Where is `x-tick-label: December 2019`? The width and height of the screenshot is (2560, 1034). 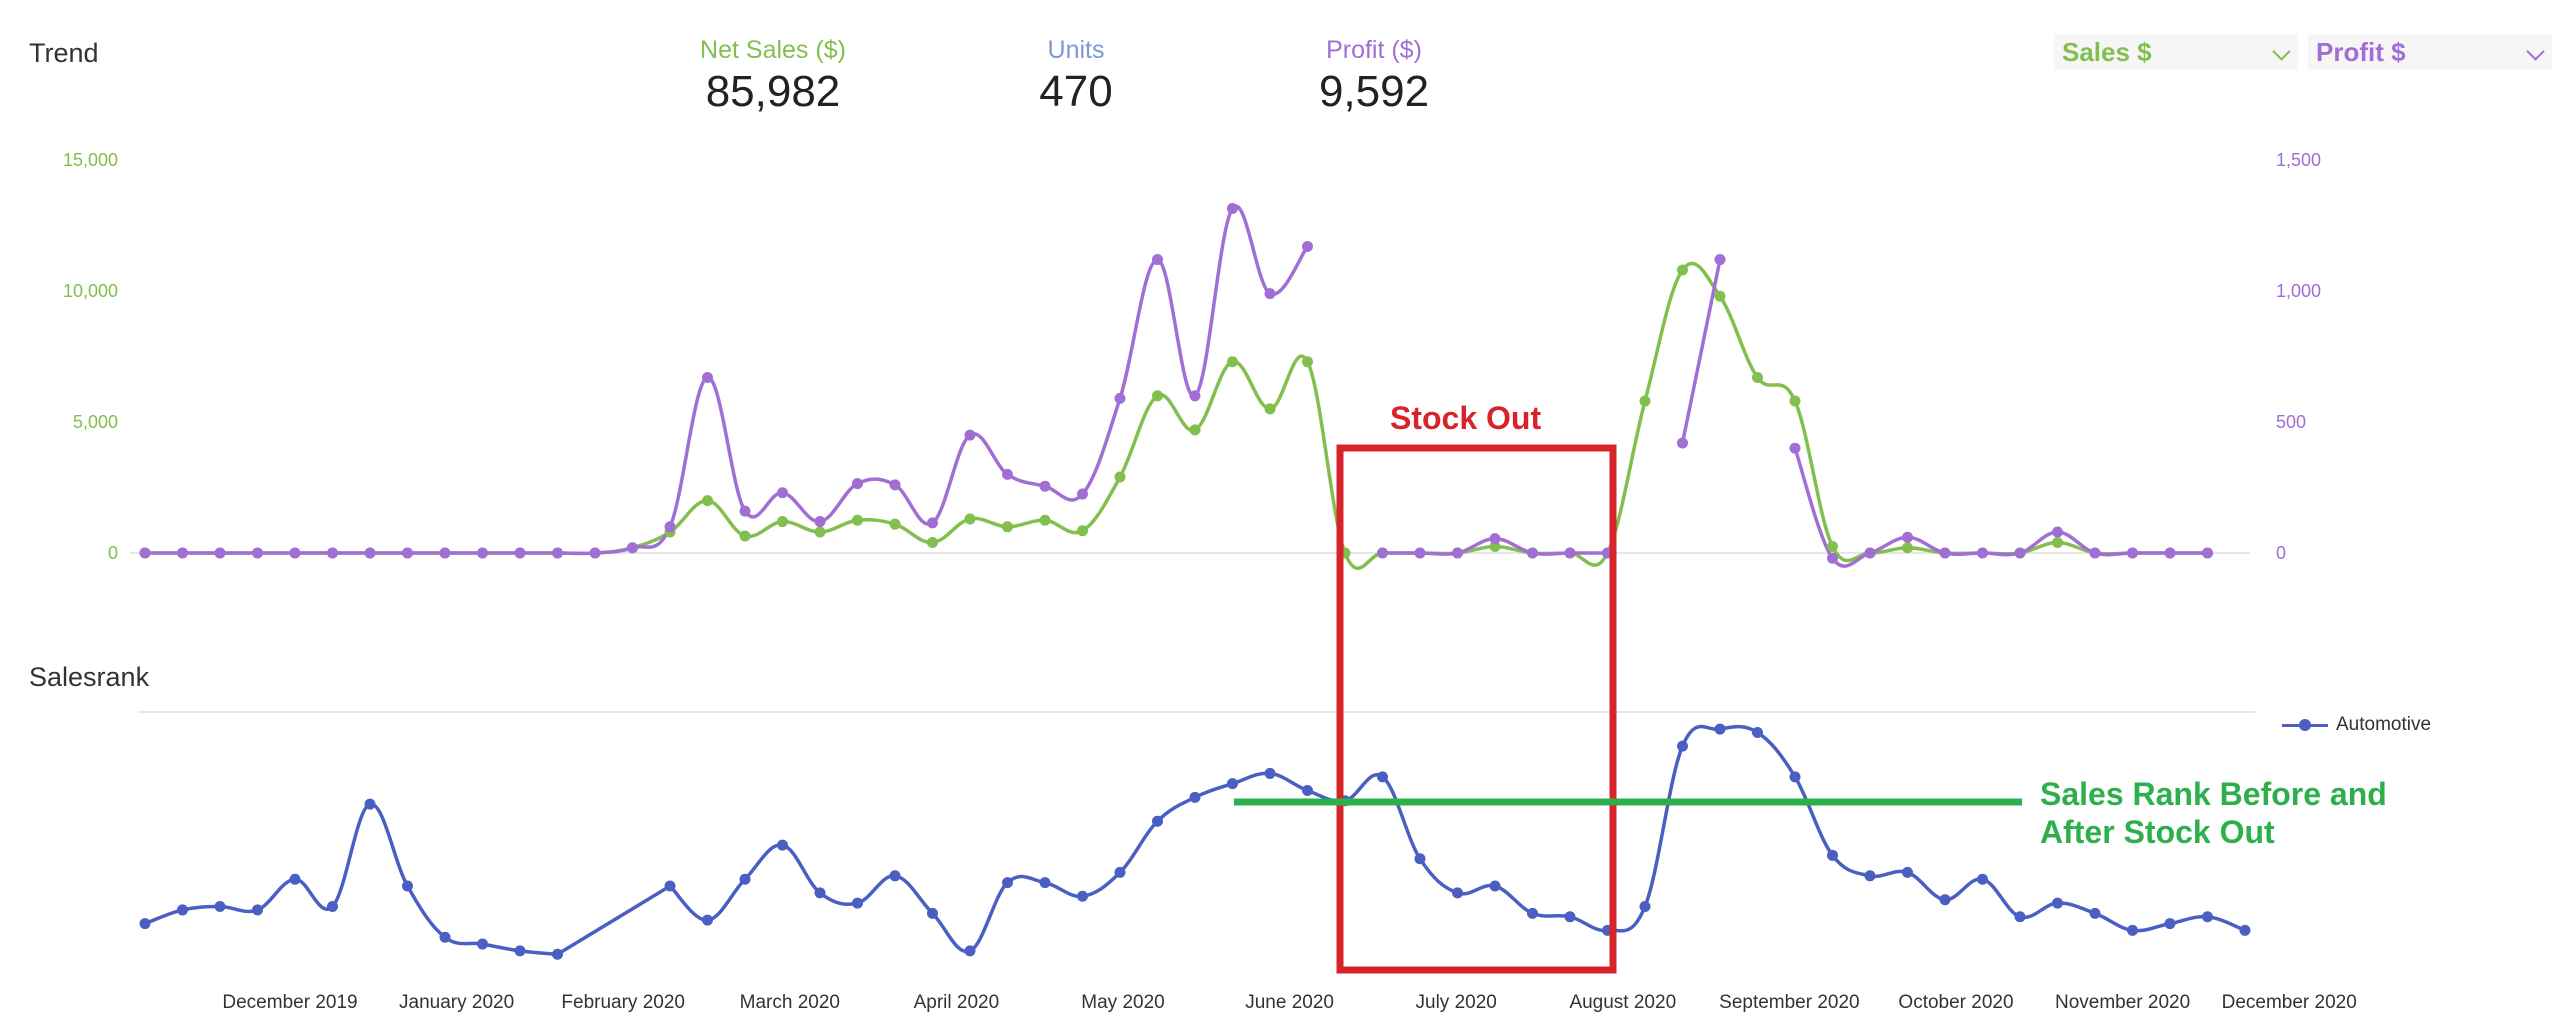
x-tick-label: December 2019 is located at coordinates (289, 1002).